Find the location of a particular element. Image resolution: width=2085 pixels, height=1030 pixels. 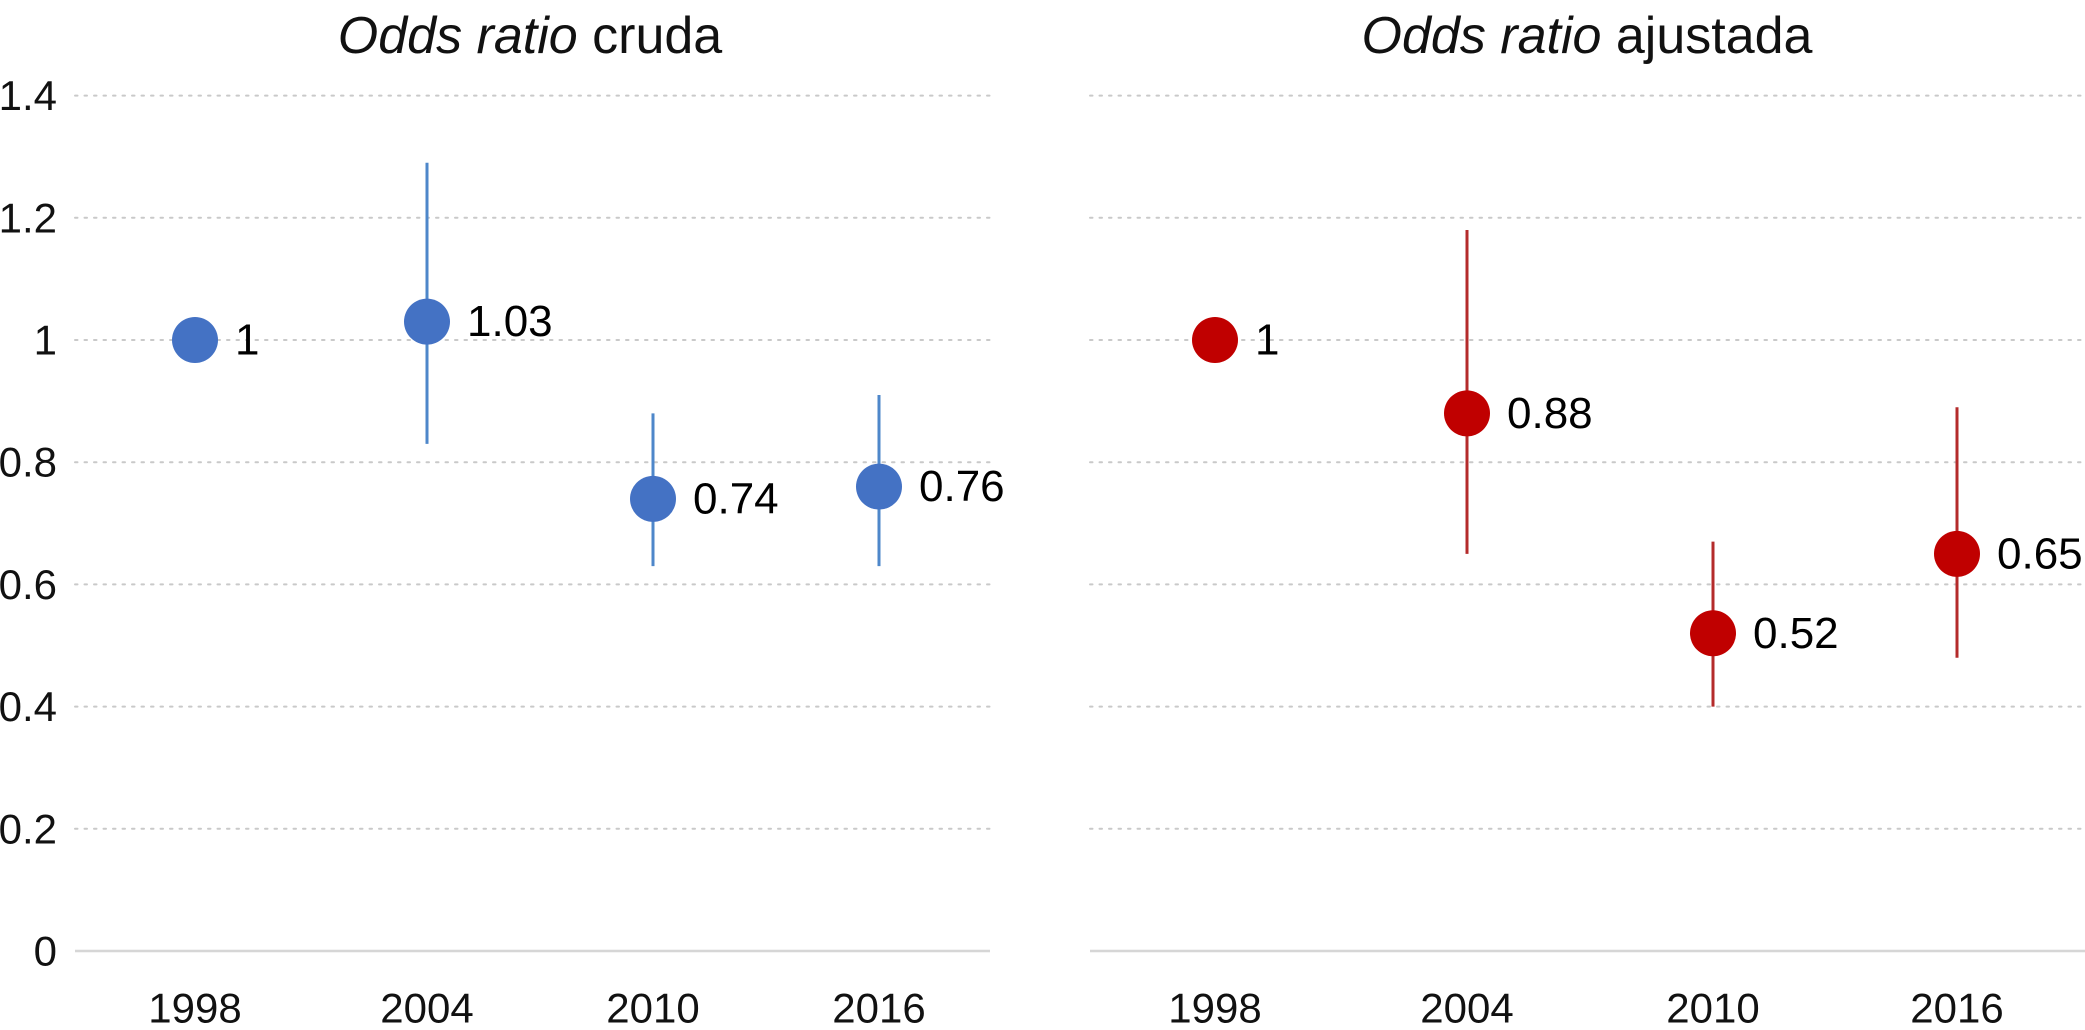

y-tick-label: 0.6 is located at coordinates (28, 584).